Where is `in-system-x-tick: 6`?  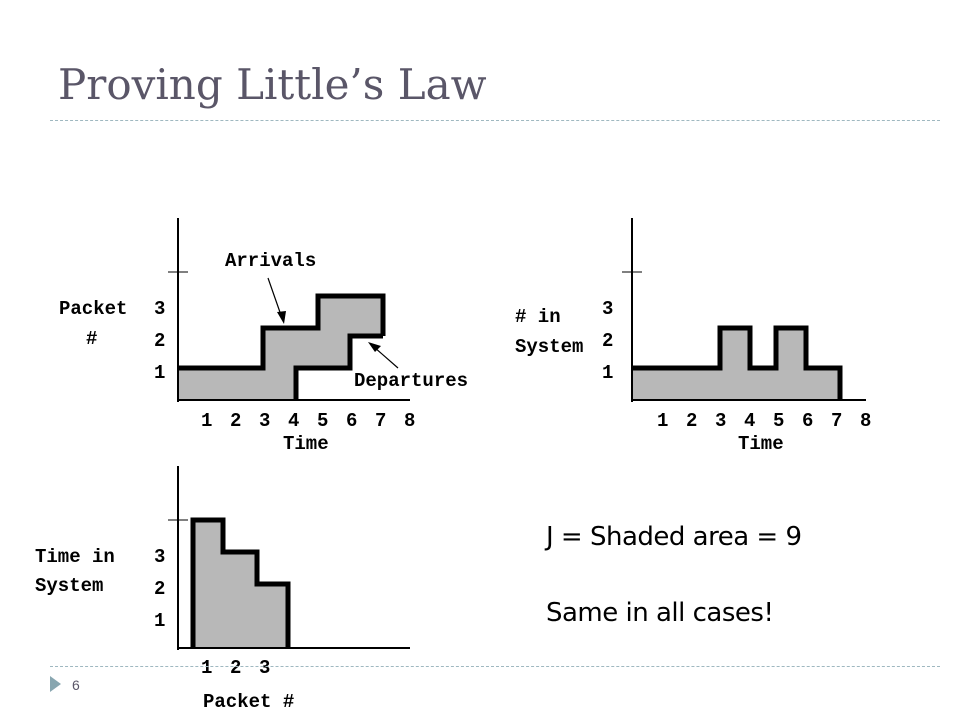 in-system-x-tick: 6 is located at coordinates (807, 421).